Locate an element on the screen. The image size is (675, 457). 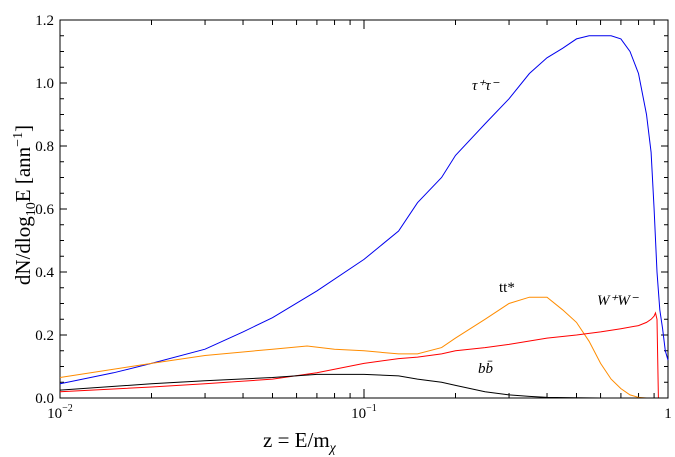
y-axis-label: dN/dlog10E [ann−1] is located at coordinates (25, 205).